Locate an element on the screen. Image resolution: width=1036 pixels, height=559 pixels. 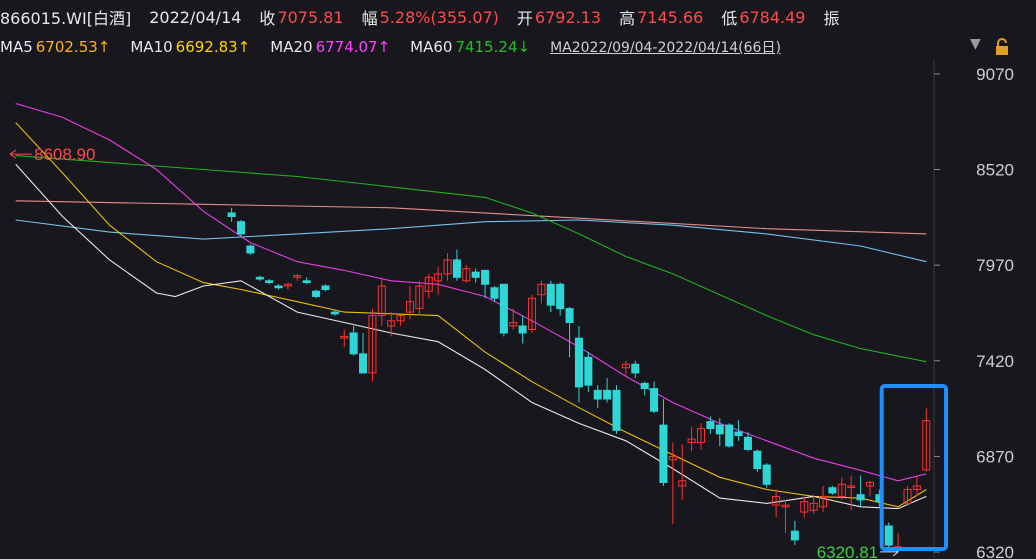
ma20-label: MA20 is located at coordinates (291, 47).